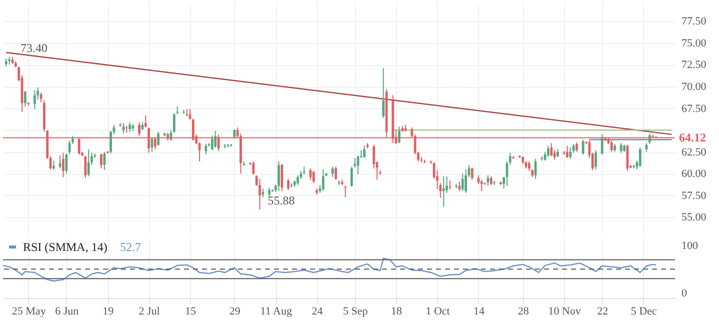  Describe the element at coordinates (397, 312) in the screenshot. I see `x-tick-label: 18` at that location.